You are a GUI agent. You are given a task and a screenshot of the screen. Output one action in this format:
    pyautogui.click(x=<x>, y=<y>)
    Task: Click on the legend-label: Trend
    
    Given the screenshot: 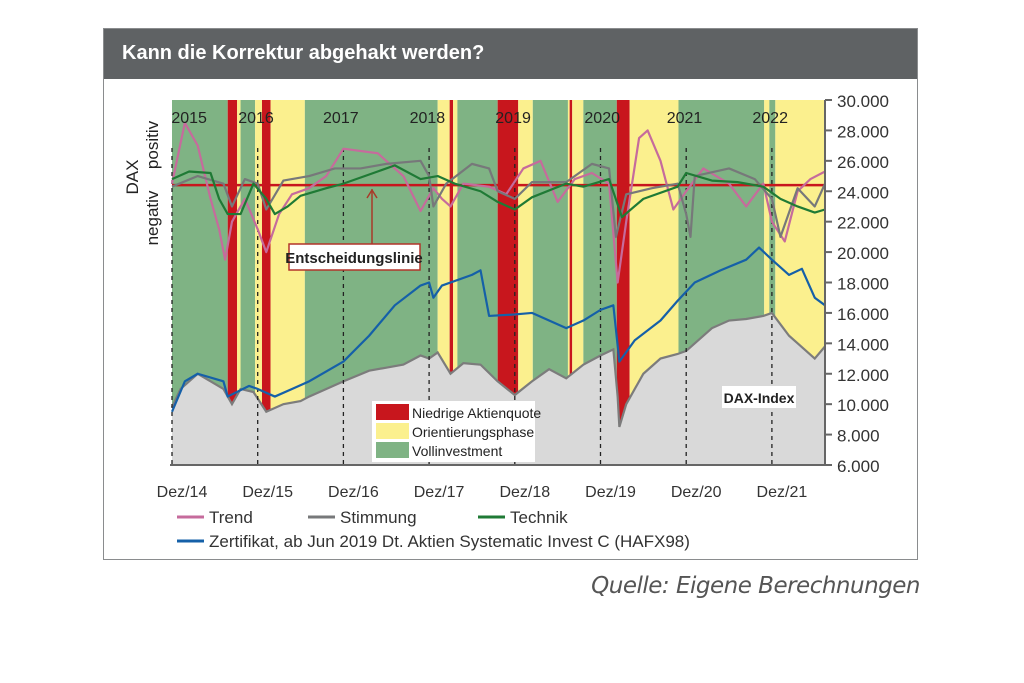 What is the action you would take?
    pyautogui.click(x=231, y=517)
    